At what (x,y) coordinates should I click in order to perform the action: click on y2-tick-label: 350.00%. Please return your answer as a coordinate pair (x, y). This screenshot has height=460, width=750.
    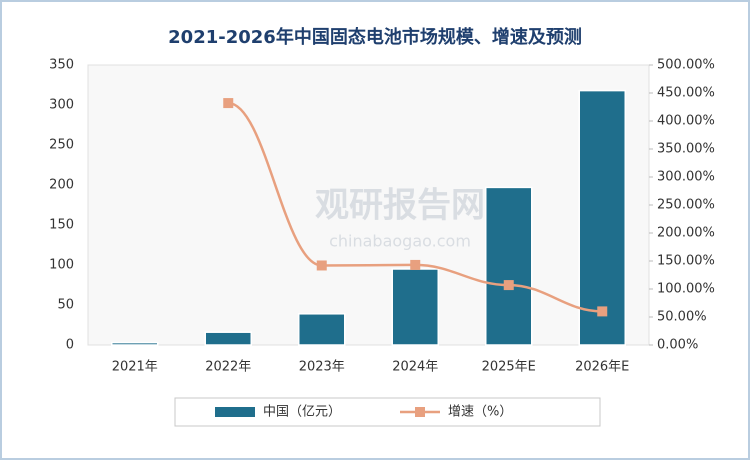
    Looking at the image, I should click on (686, 149).